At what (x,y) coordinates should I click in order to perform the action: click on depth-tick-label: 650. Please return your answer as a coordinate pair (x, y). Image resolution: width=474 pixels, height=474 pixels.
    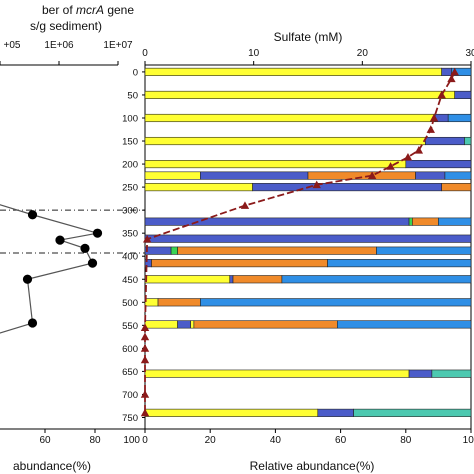
    Looking at the image, I should click on (130, 372).